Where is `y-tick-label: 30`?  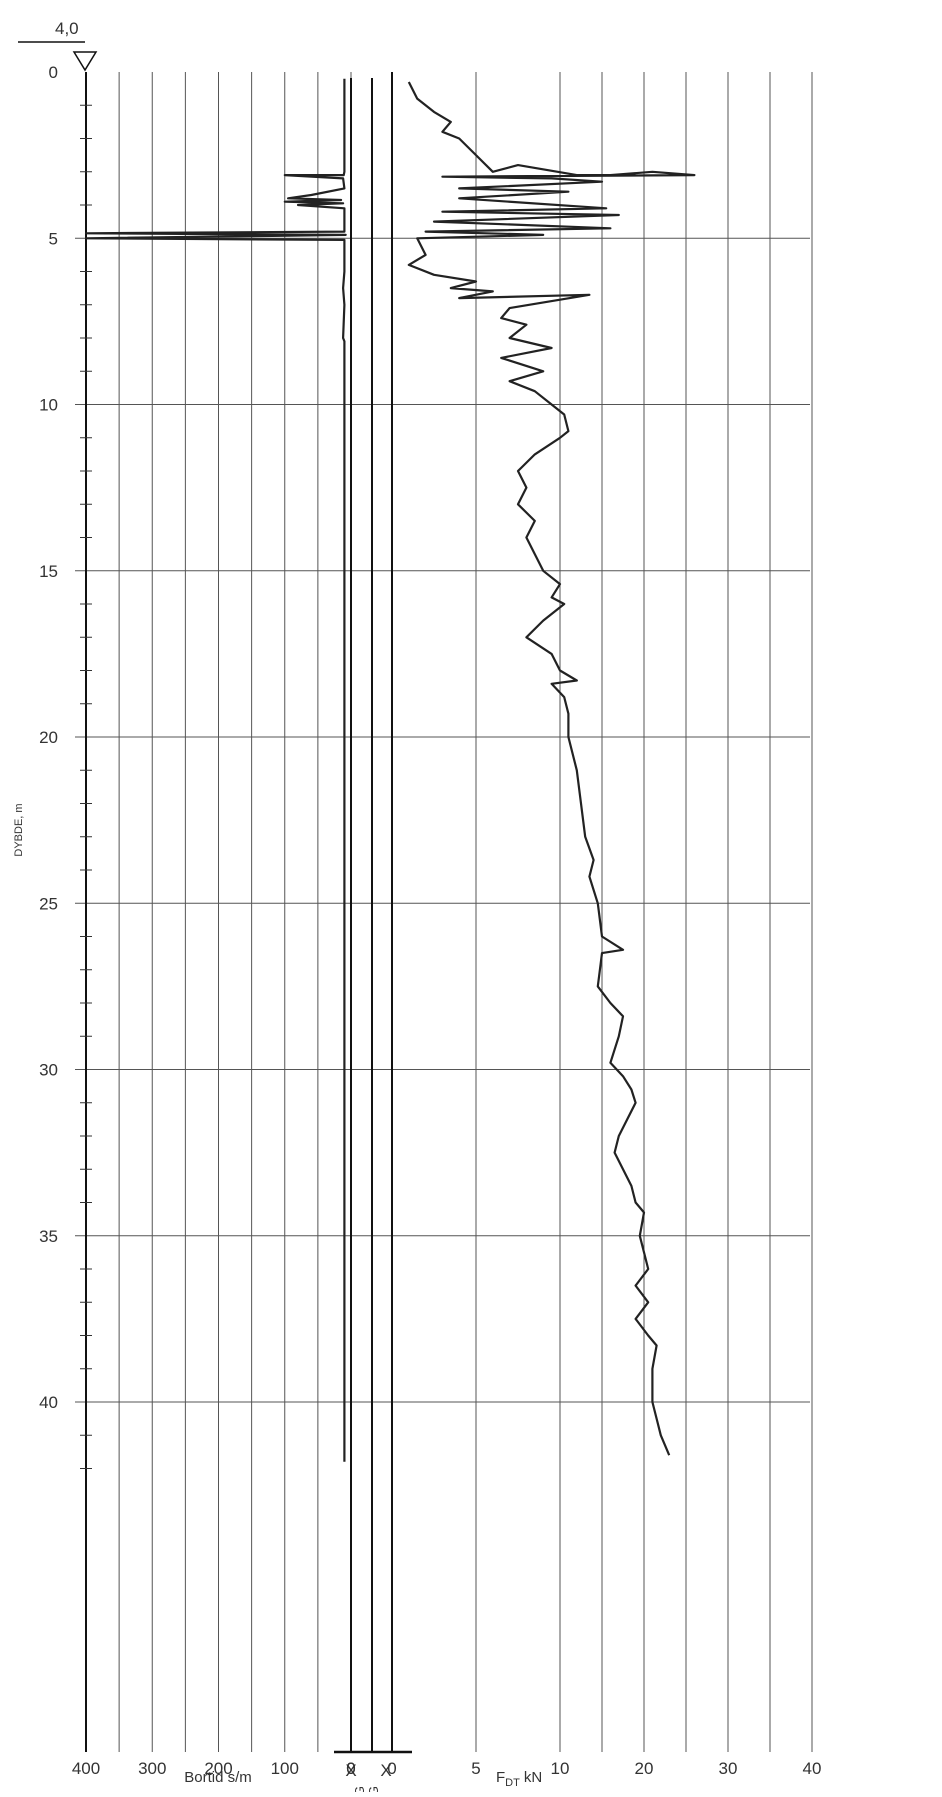
y-tick-label: 30 is located at coordinates (48, 1070).